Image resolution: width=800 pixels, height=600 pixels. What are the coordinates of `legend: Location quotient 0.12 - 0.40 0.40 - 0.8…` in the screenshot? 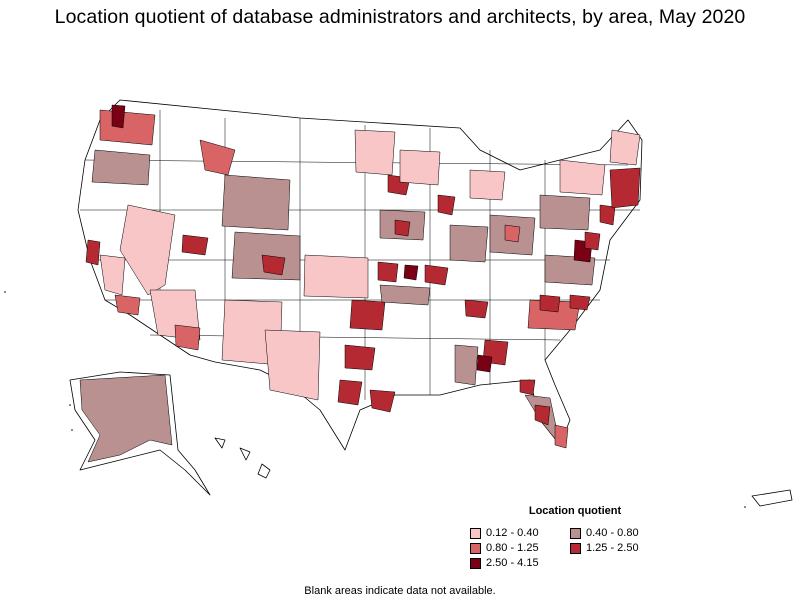 It's located at (565, 537).